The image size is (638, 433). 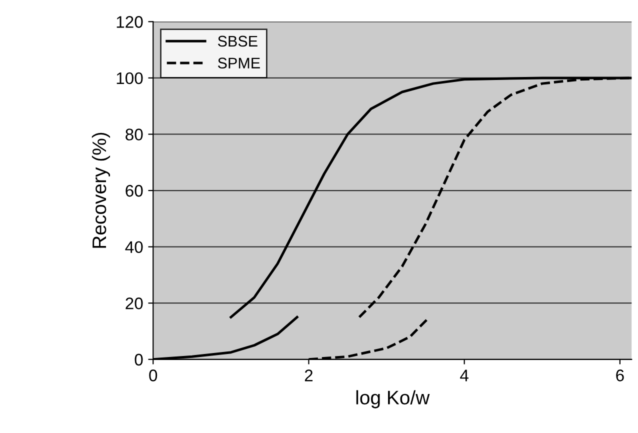 What do you see at coordinates (620, 376) in the screenshot?
I see `x-tick-label: 6` at bounding box center [620, 376].